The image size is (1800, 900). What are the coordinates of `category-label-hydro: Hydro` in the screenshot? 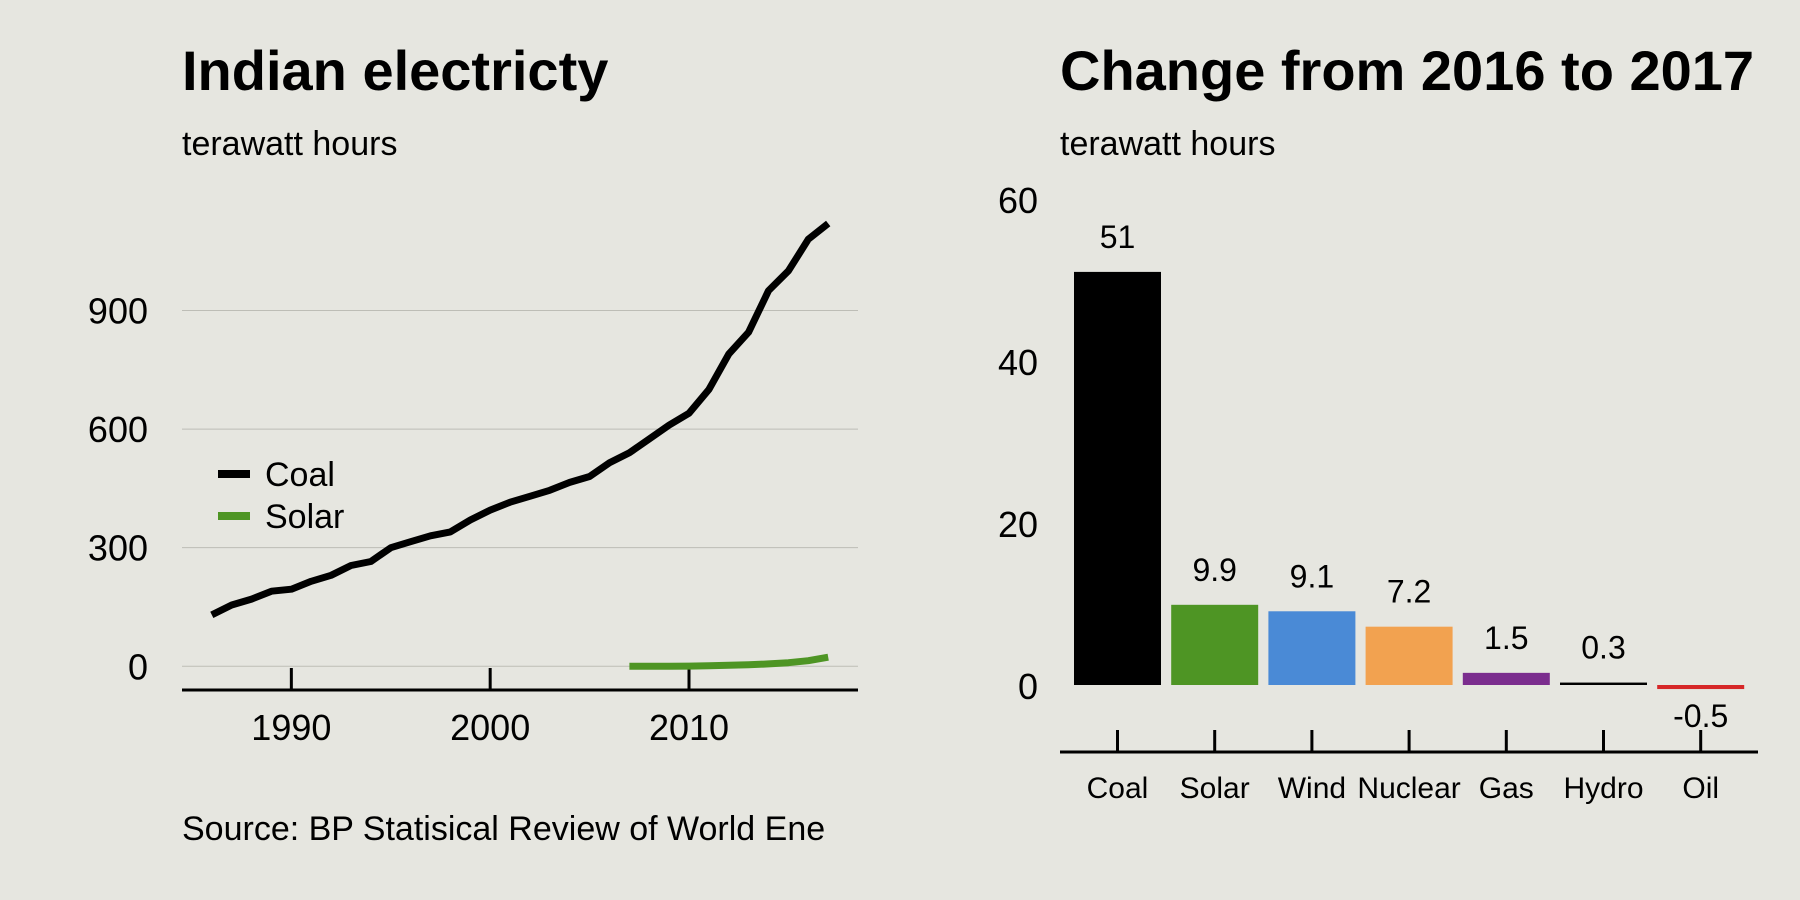 It's located at (1603, 788).